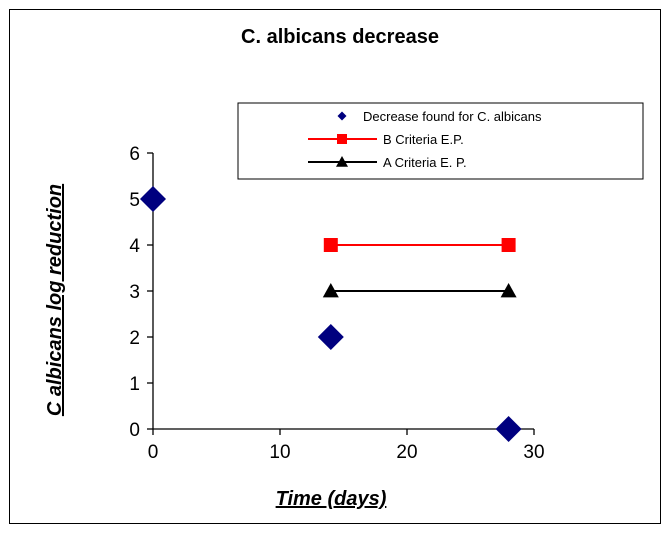  I want to click on y-tick-label: 1, so click(134, 384).